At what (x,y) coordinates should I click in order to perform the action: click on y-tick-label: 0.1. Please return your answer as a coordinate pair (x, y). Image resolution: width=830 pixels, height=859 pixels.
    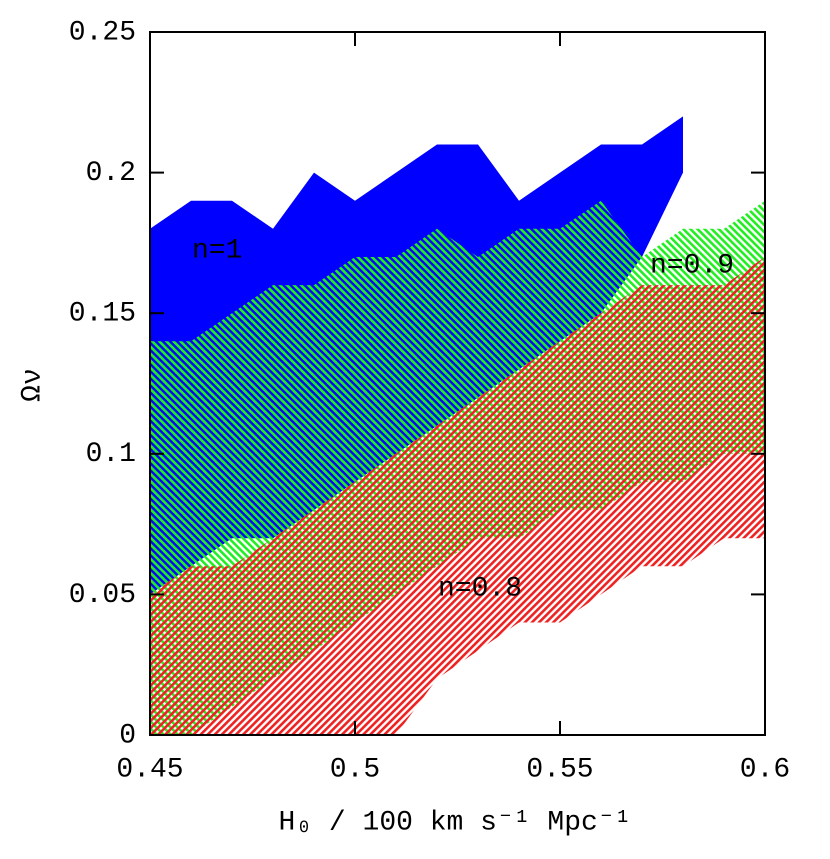
    Looking at the image, I should click on (111, 454).